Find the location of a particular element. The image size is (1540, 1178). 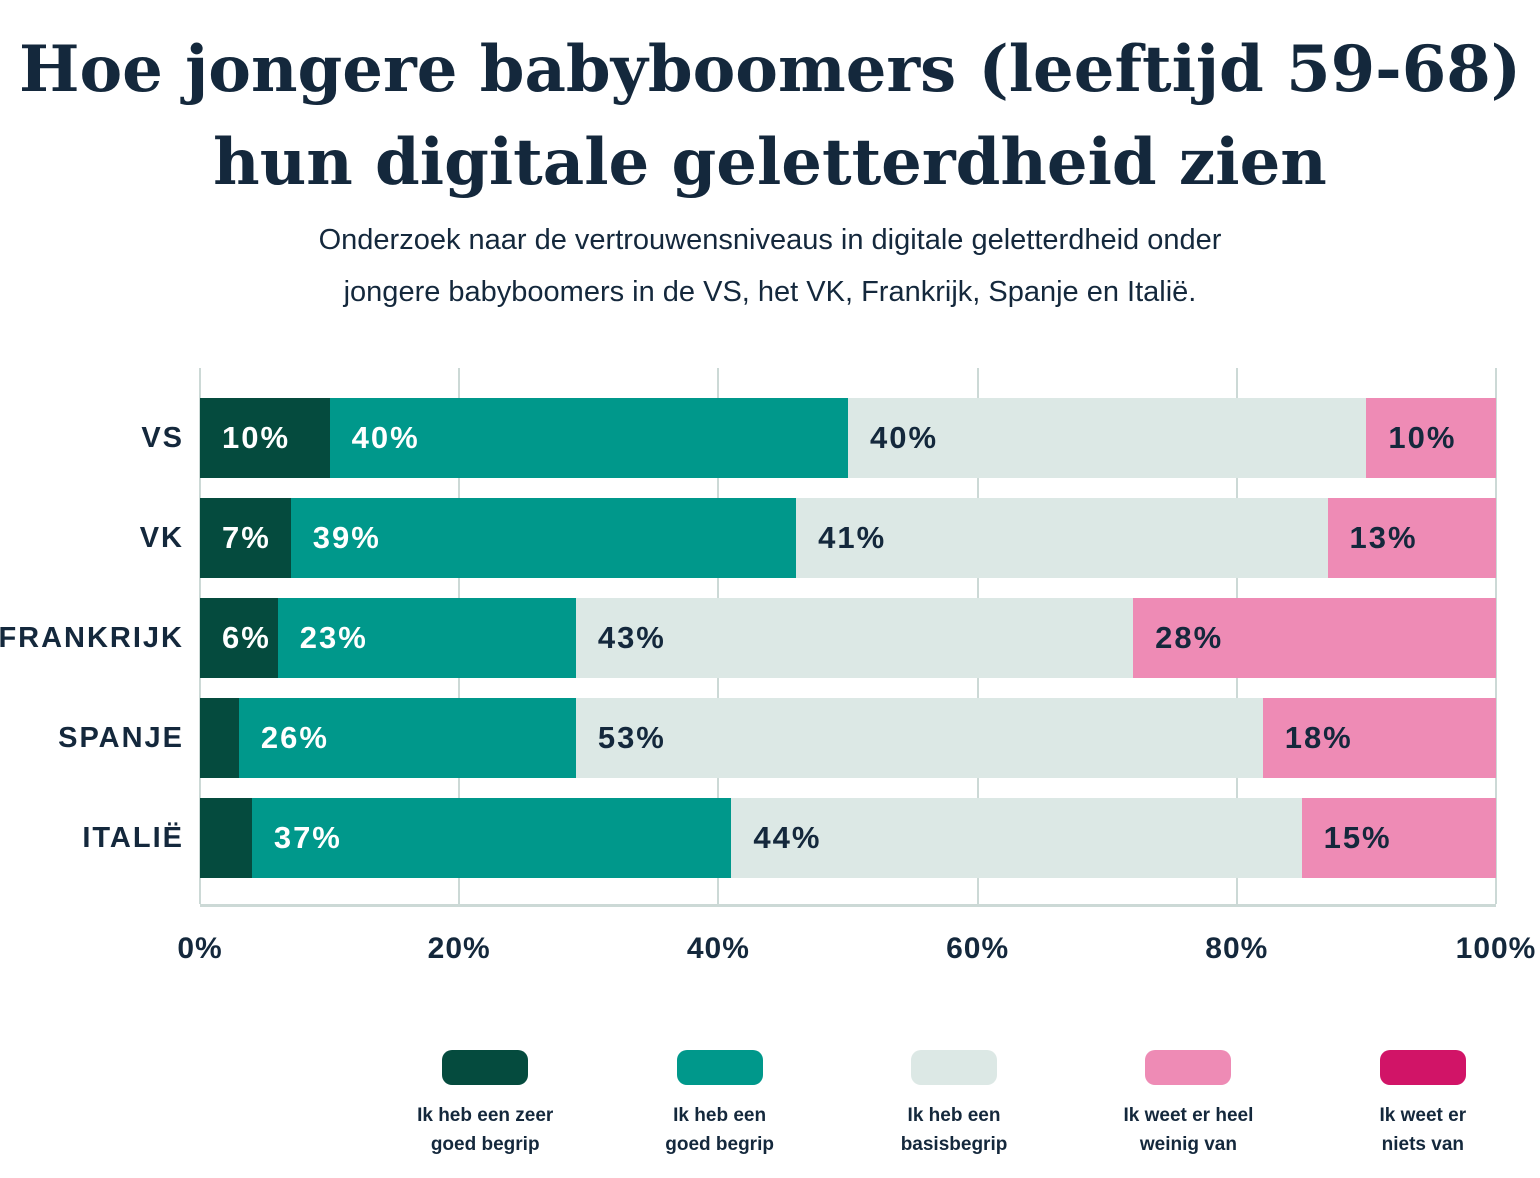

bar-row: 37% 44% 15% is located at coordinates (848, 838).